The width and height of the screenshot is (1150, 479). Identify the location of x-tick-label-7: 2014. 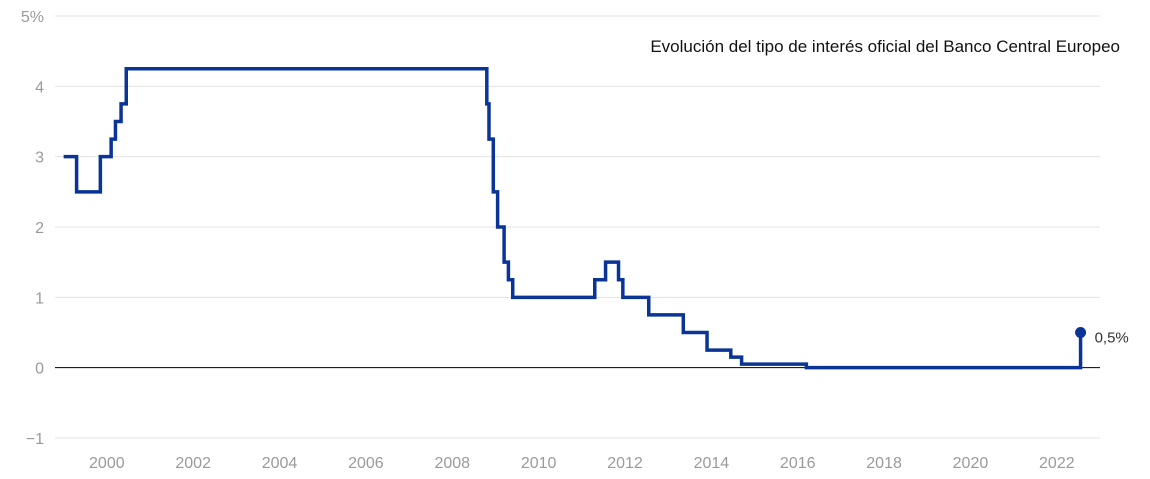
(712, 463).